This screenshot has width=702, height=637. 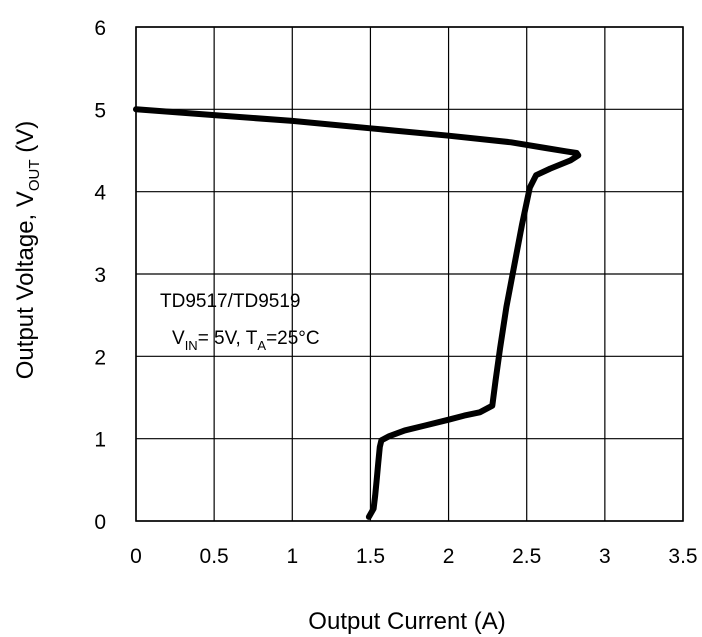 I want to click on y-axis-title: Output Voltage, VOUT (V), so click(x=27, y=250).